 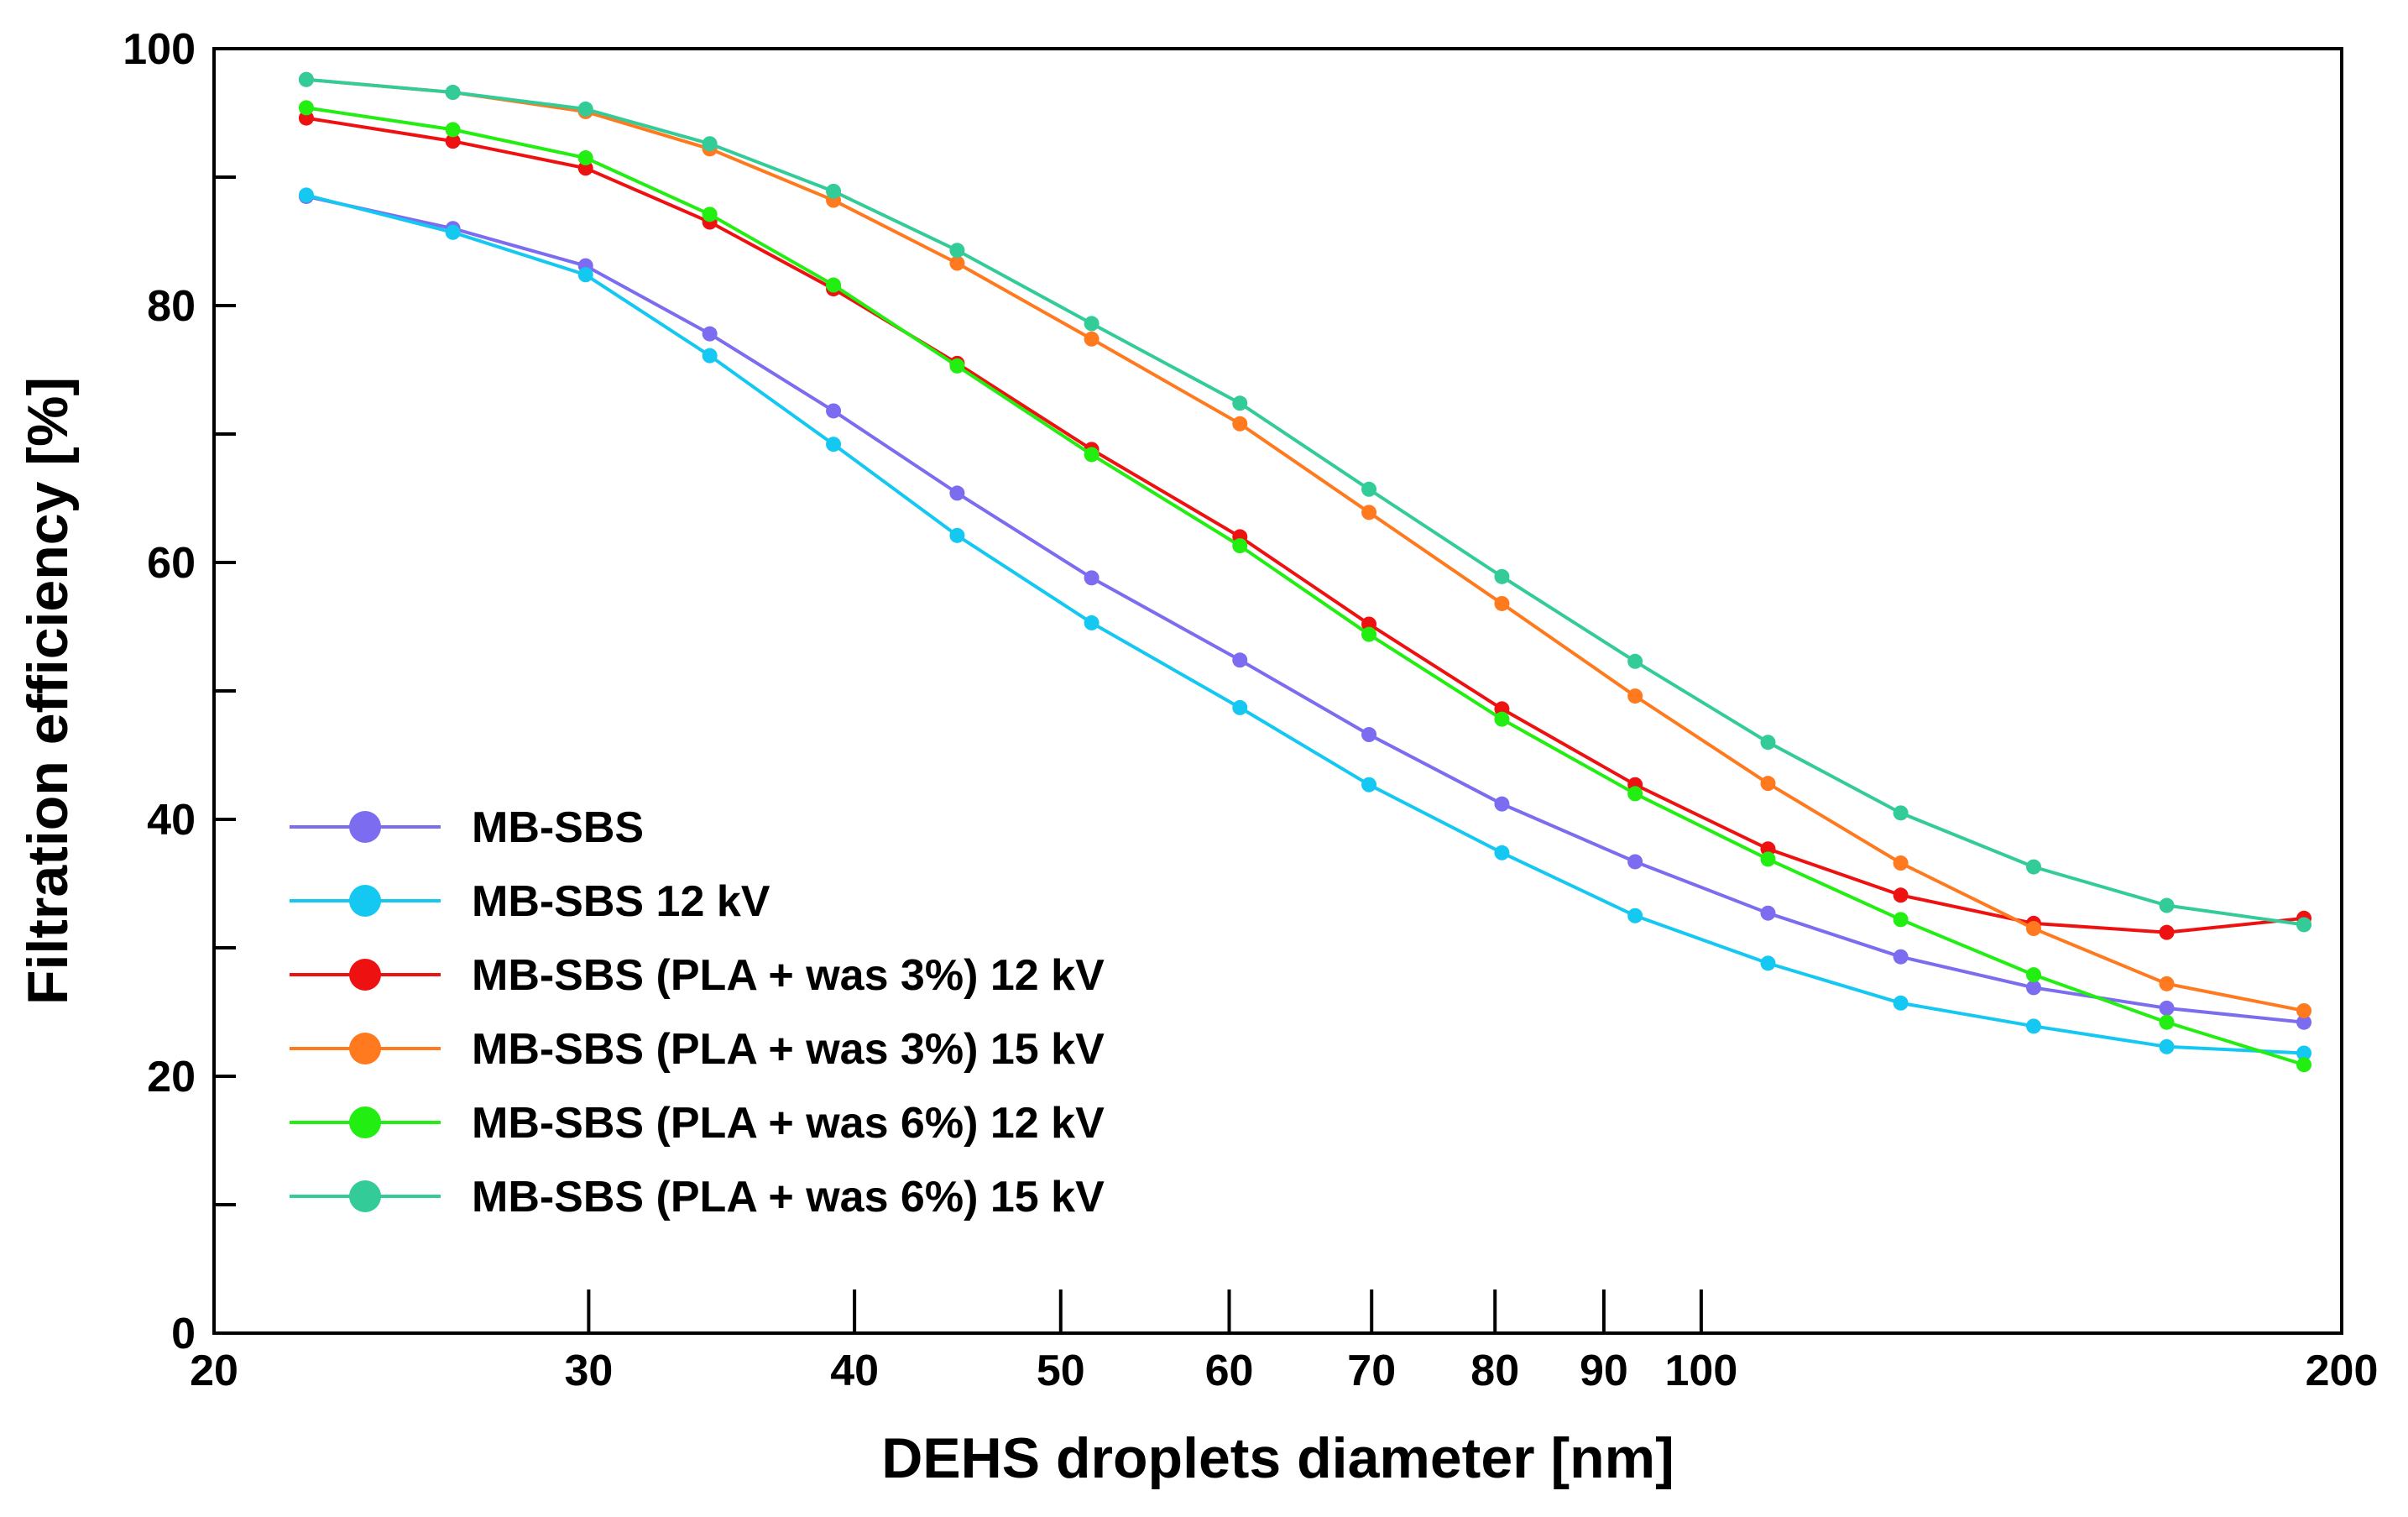 What do you see at coordinates (558, 827) in the screenshot?
I see `legend-label: MB-SBS` at bounding box center [558, 827].